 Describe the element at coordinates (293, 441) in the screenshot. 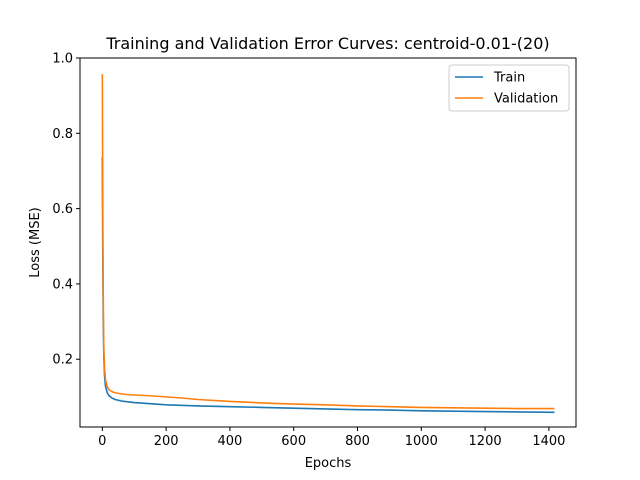

I see `x-tick-label: 600` at that location.